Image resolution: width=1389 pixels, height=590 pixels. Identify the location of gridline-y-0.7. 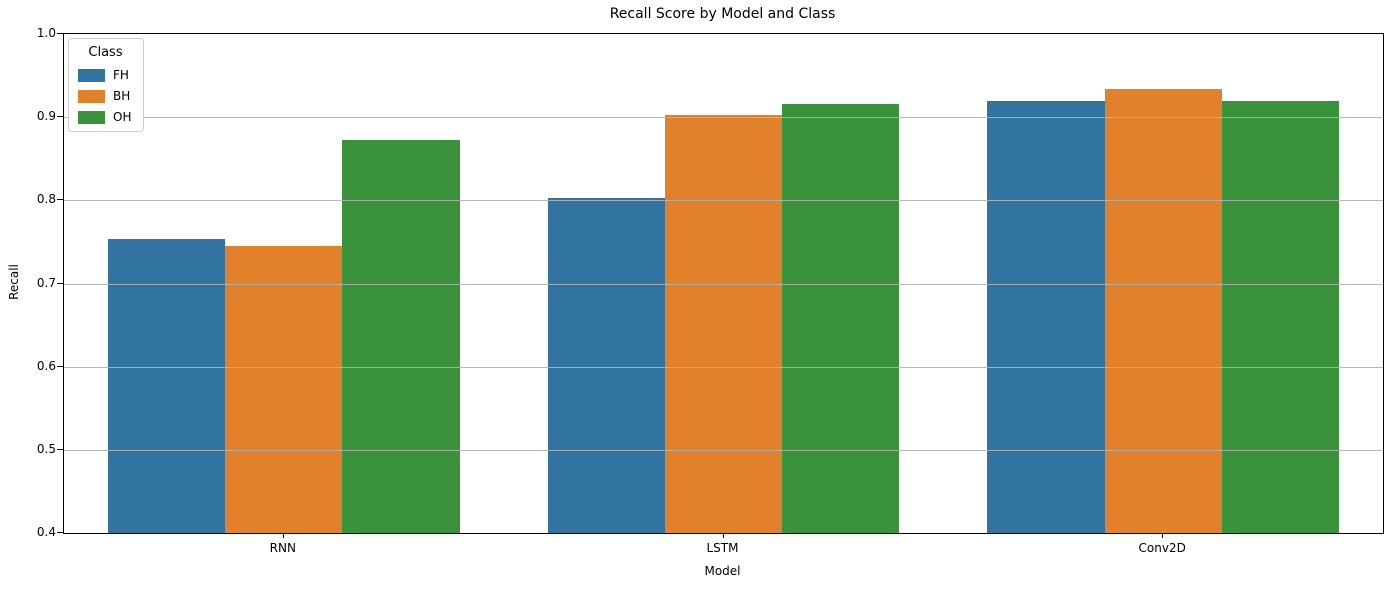
(723, 284).